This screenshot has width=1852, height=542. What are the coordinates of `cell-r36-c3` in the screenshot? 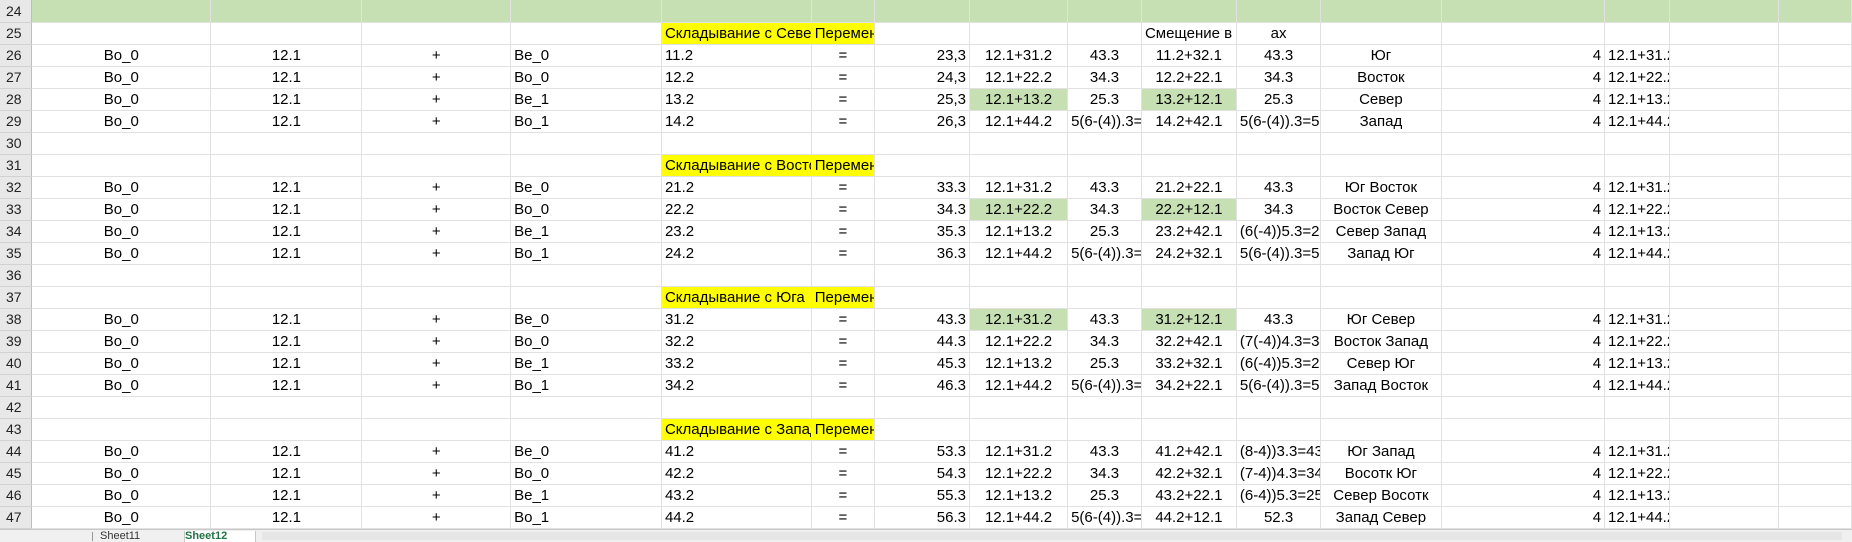 It's located at (436, 275).